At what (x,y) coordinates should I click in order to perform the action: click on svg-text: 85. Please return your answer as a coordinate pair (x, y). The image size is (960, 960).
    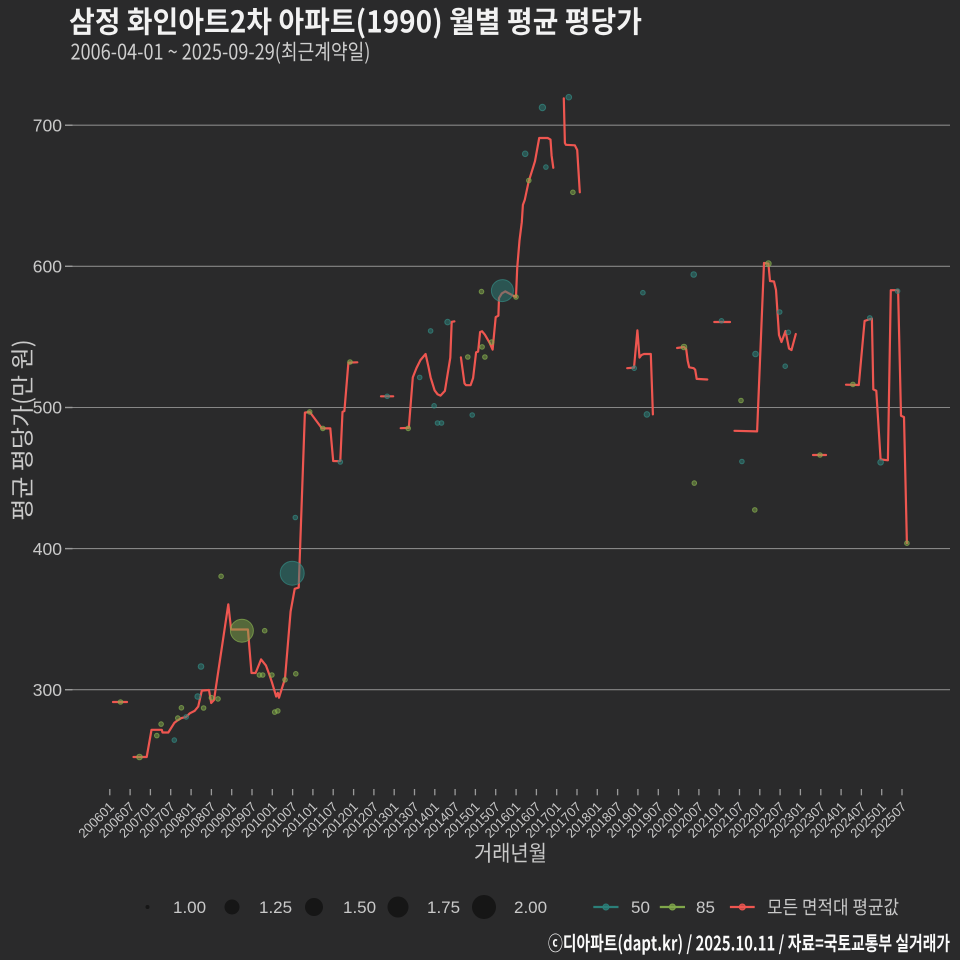
    Looking at the image, I should click on (705, 907).